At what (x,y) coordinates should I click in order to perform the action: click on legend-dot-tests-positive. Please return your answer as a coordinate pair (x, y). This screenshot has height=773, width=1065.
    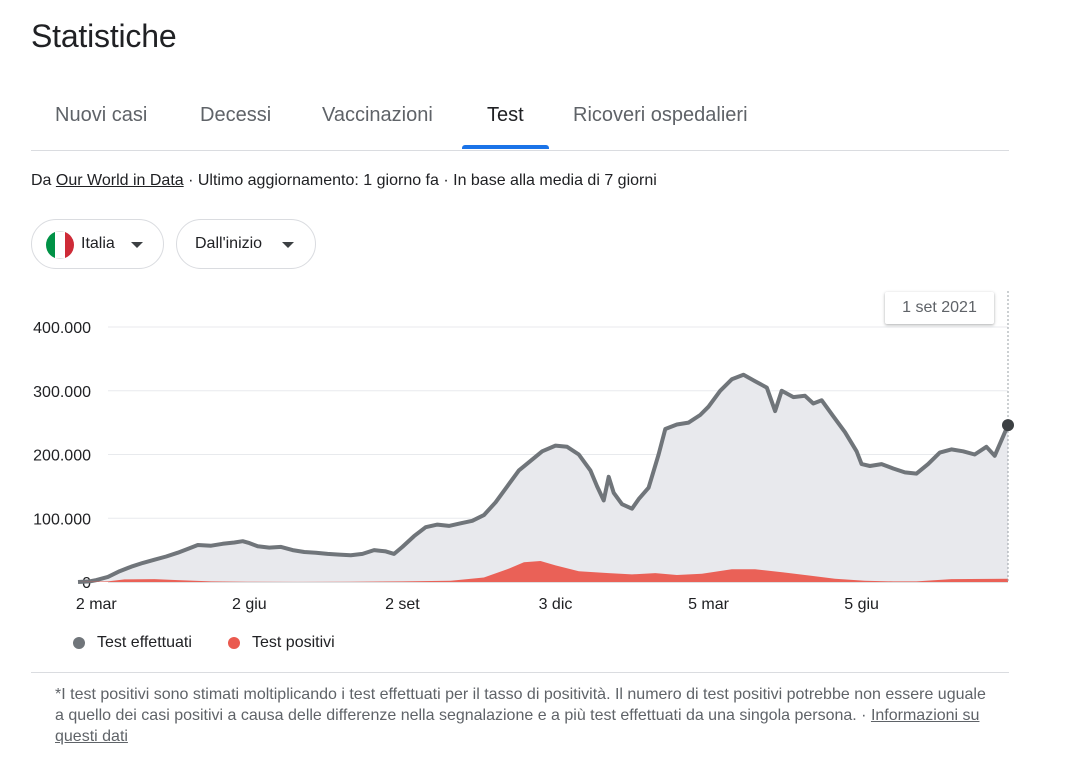
    Looking at the image, I should click on (234, 643).